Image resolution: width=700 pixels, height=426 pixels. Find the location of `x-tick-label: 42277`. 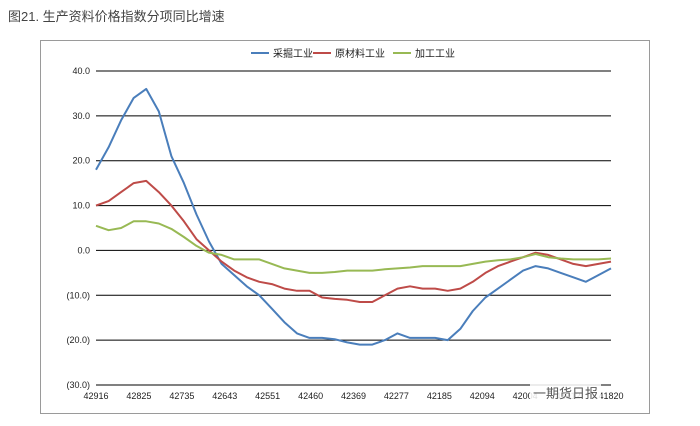

x-tick-label: 42277 is located at coordinates (396, 396).